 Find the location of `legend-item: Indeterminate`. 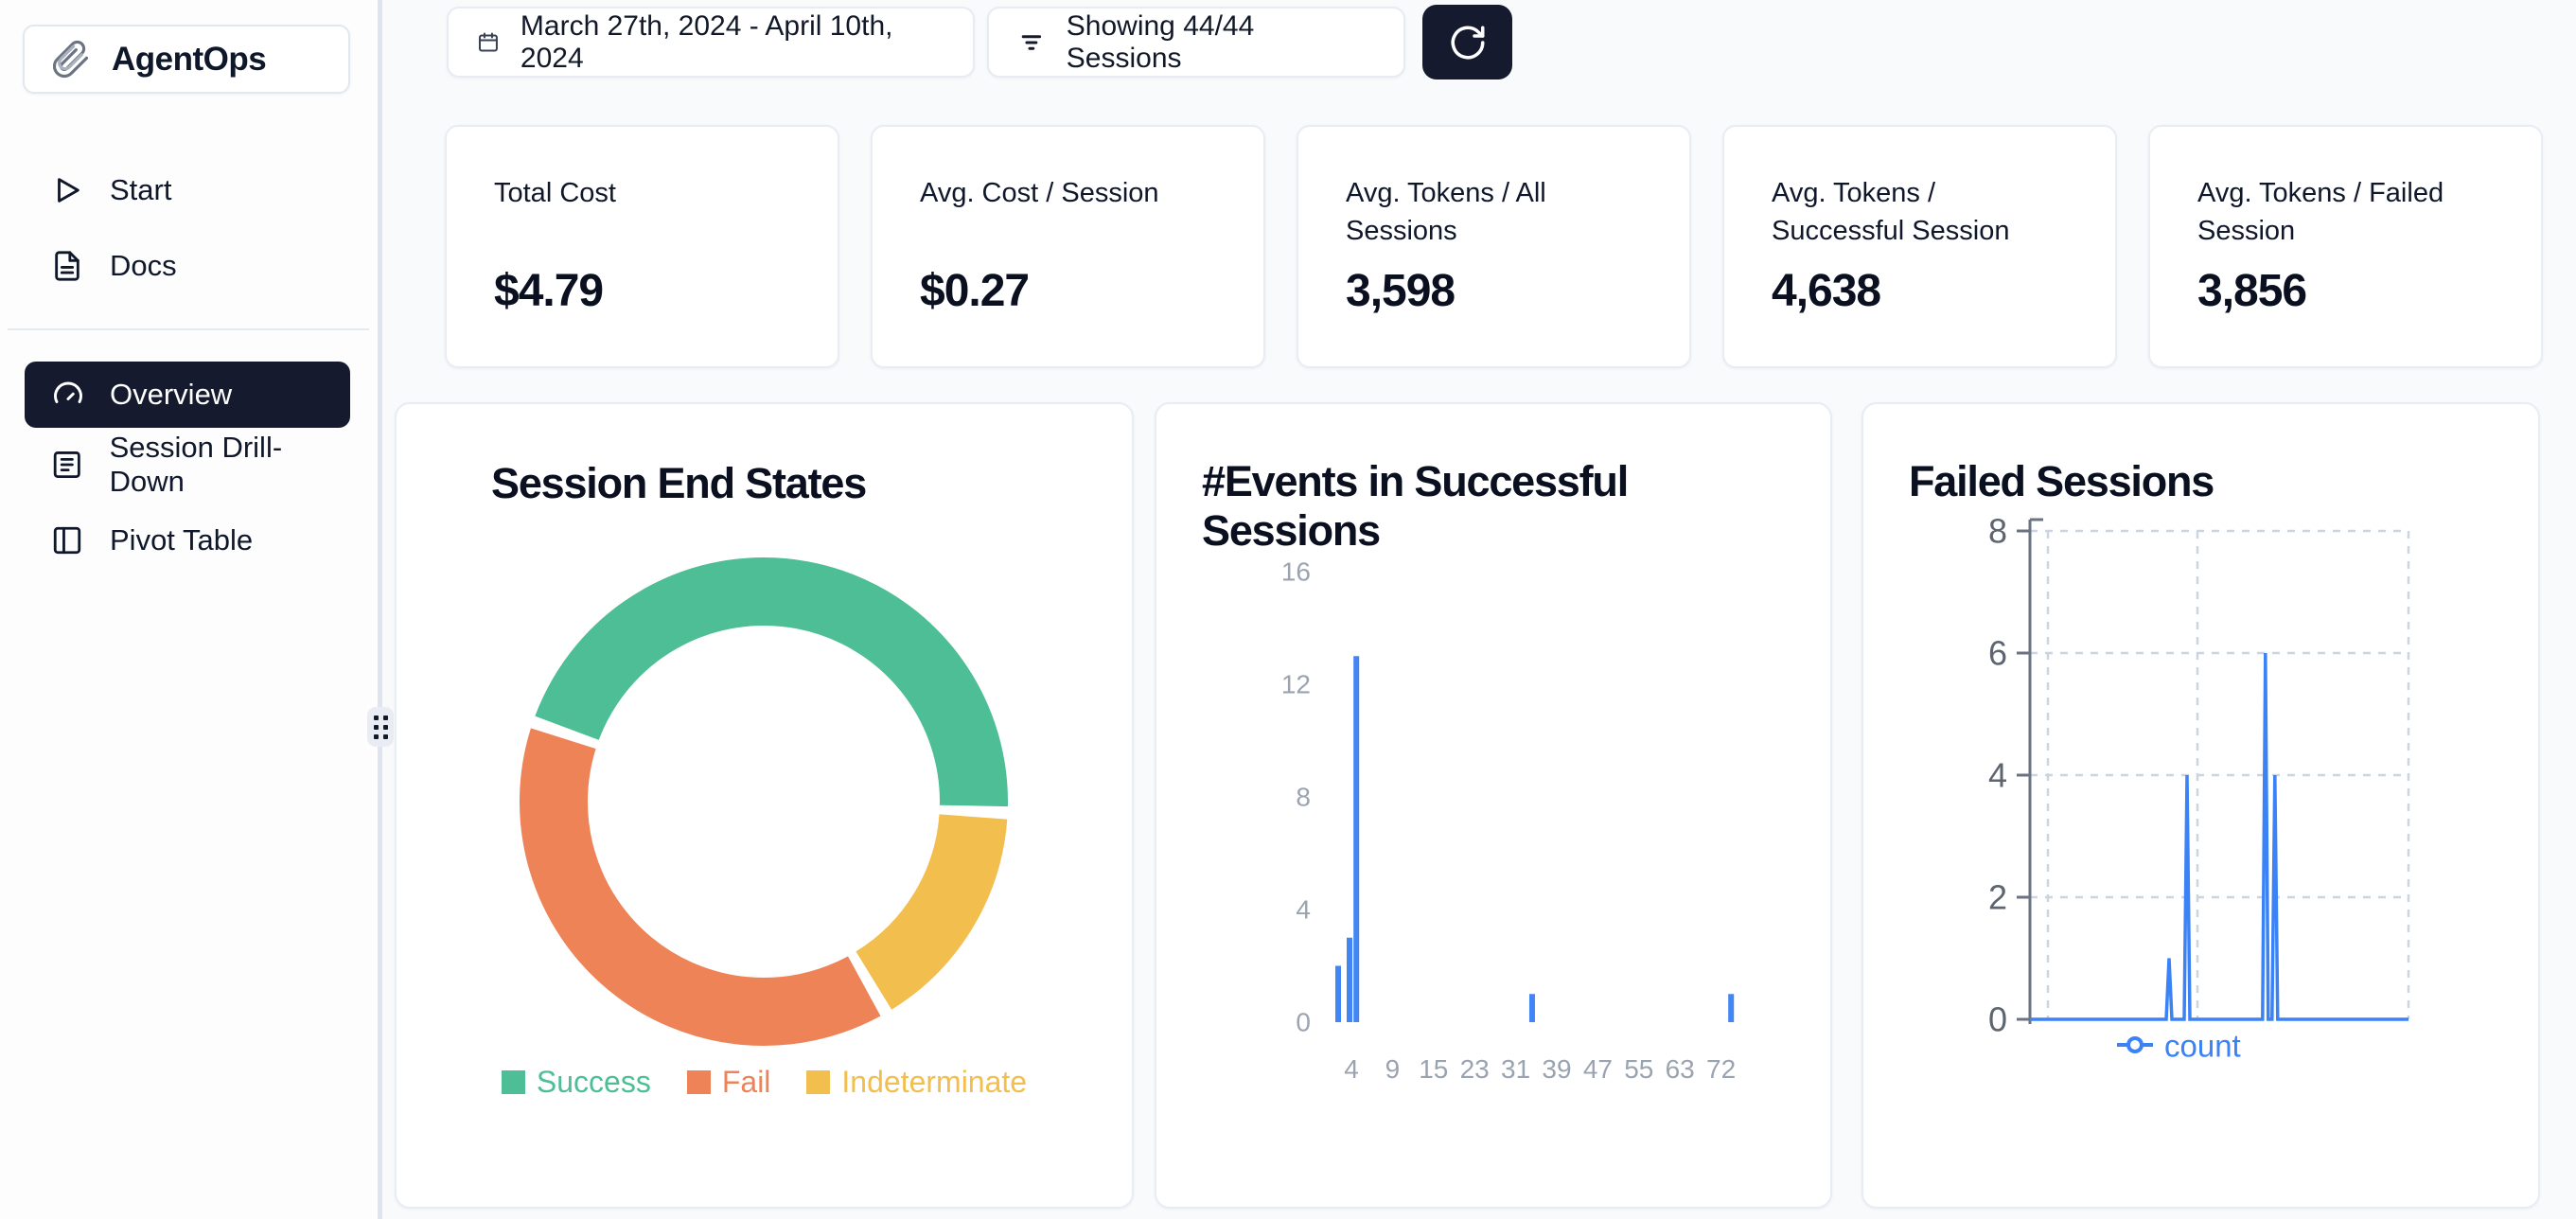

legend-item: Indeterminate is located at coordinates (916, 1082).